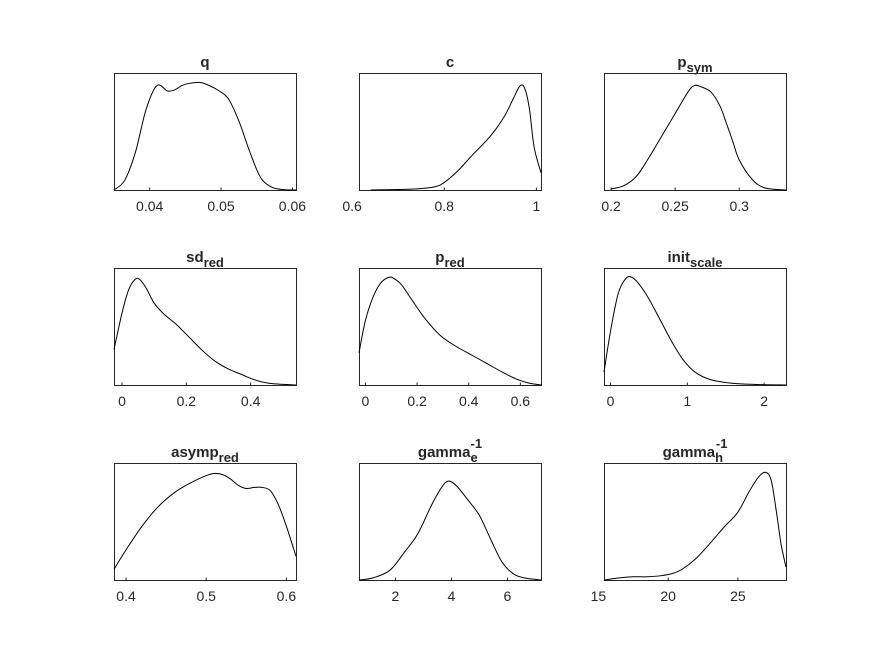 Image resolution: width=875 pixels, height=656 pixels. I want to click on subplot-title: c, so click(450, 62).